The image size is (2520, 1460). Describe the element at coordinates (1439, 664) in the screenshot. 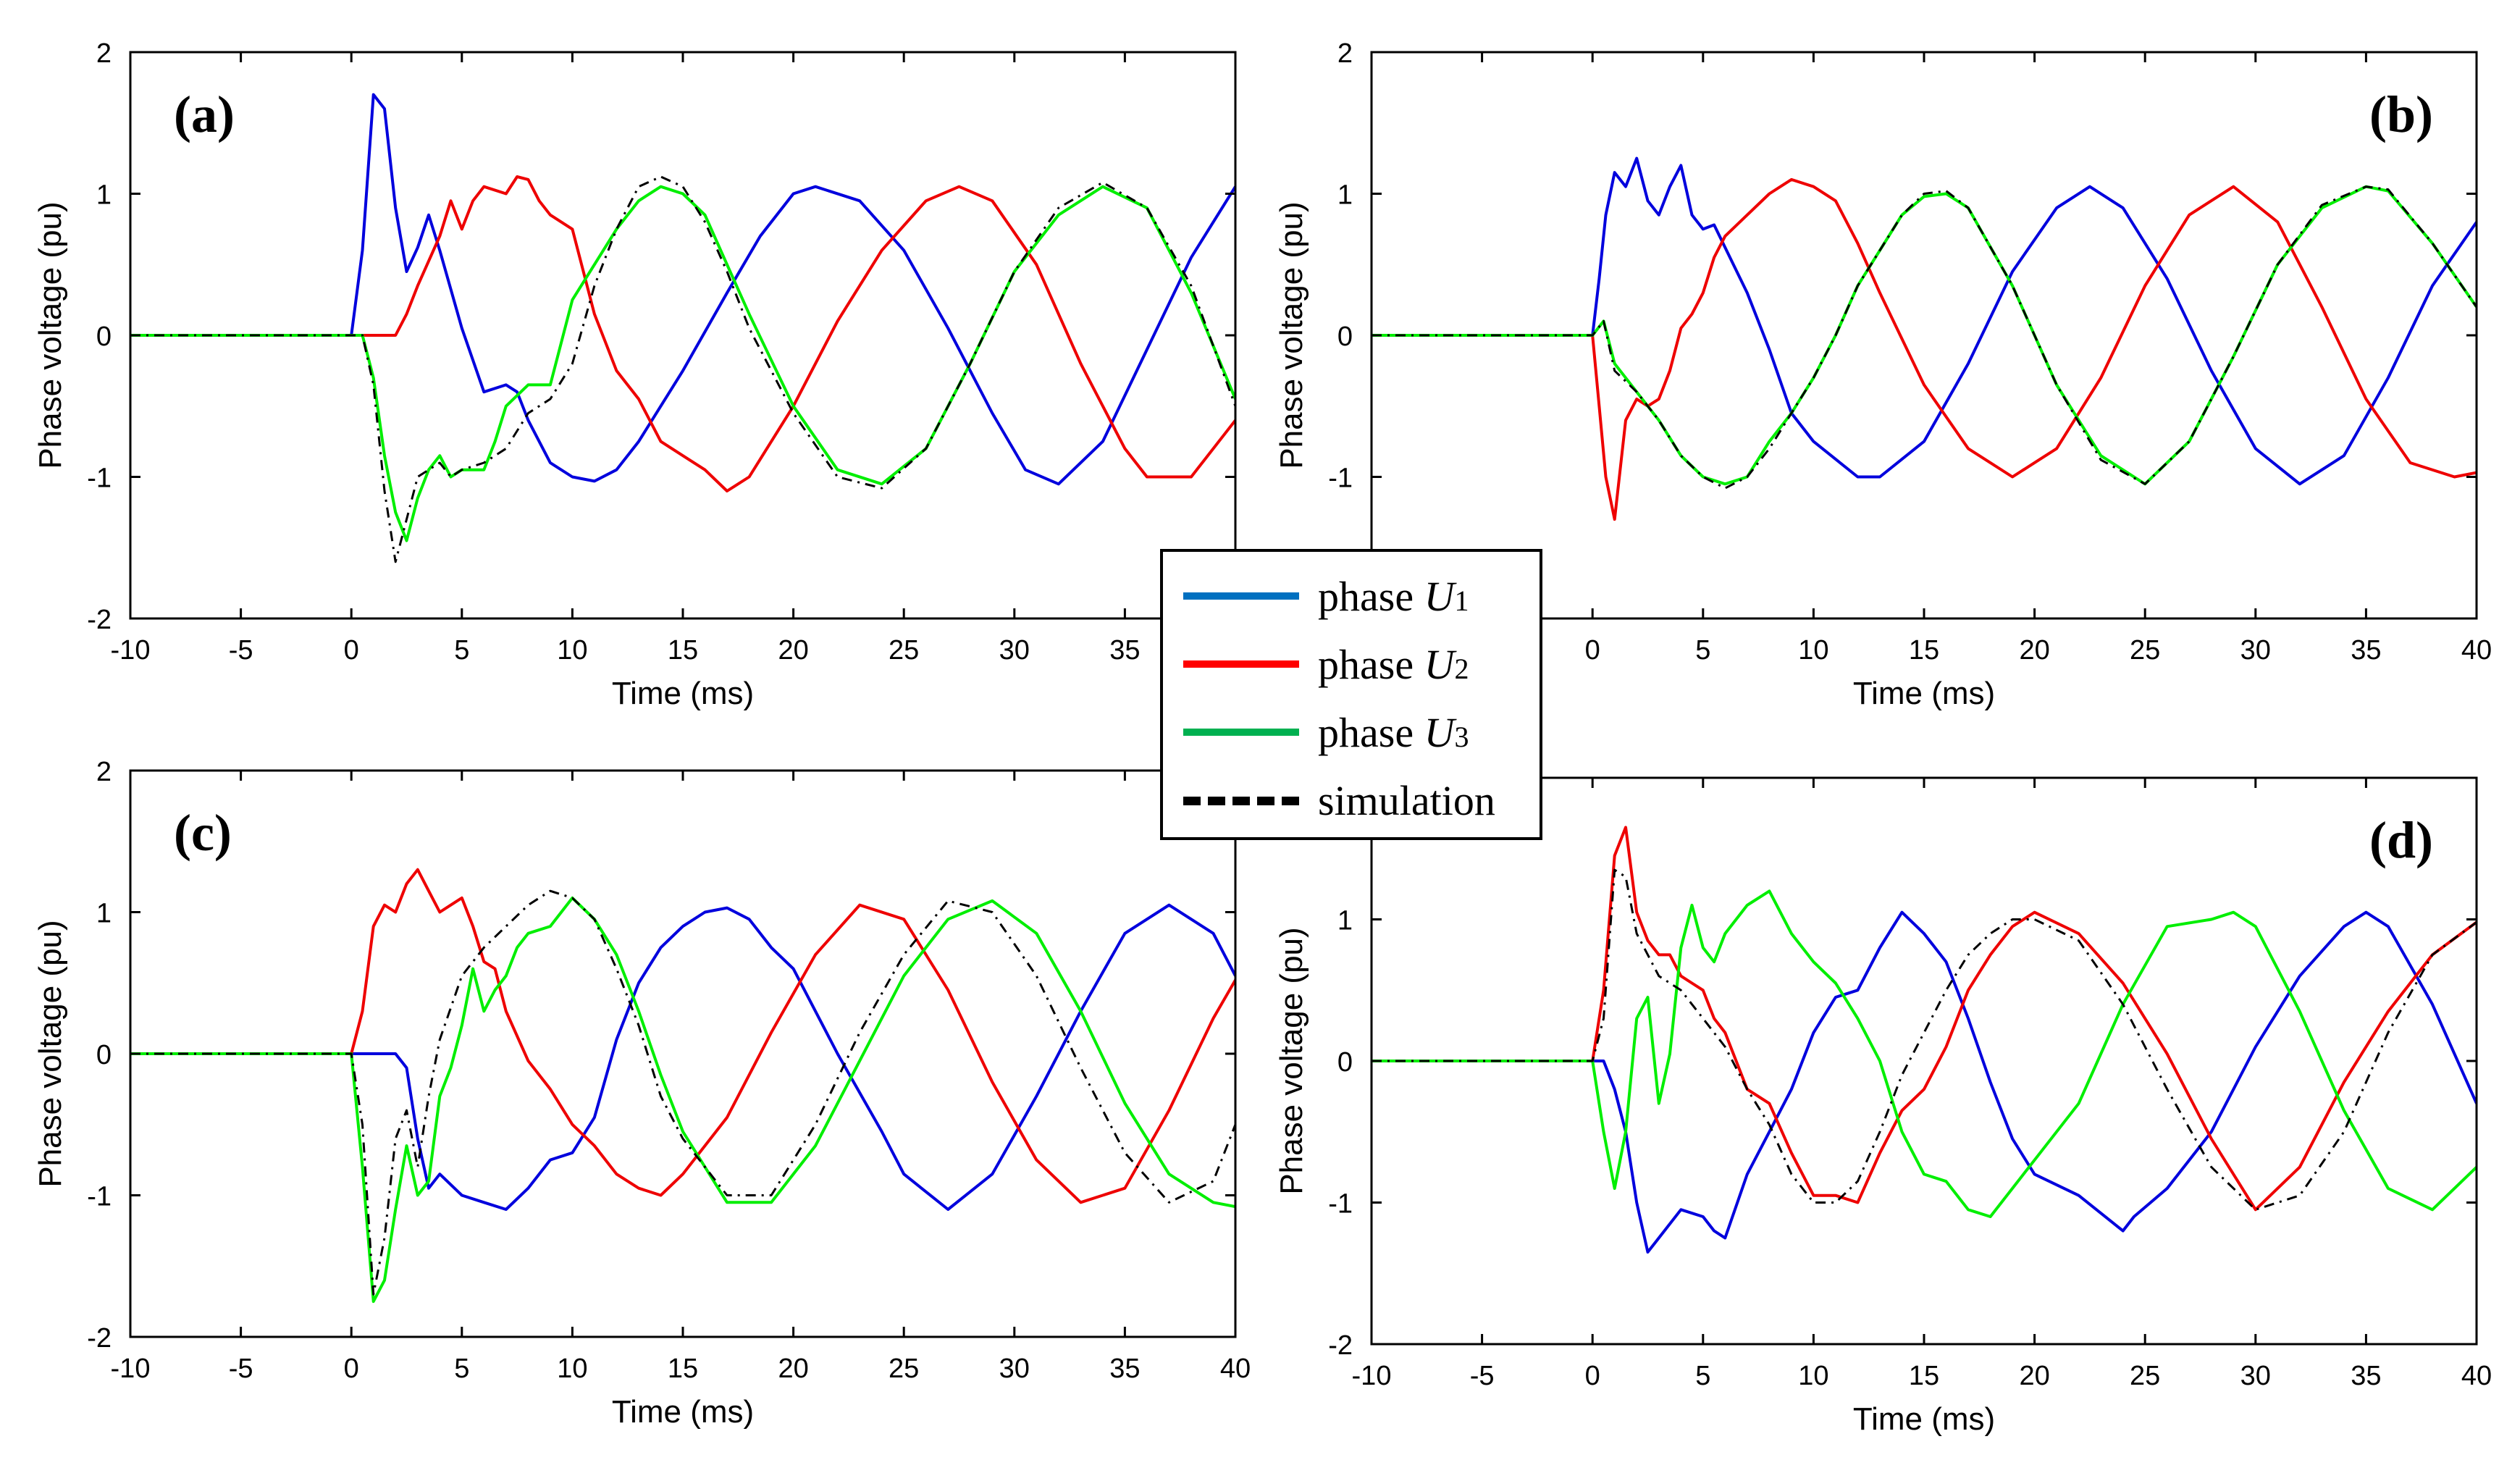

I see `legend-var-u2: U` at that location.